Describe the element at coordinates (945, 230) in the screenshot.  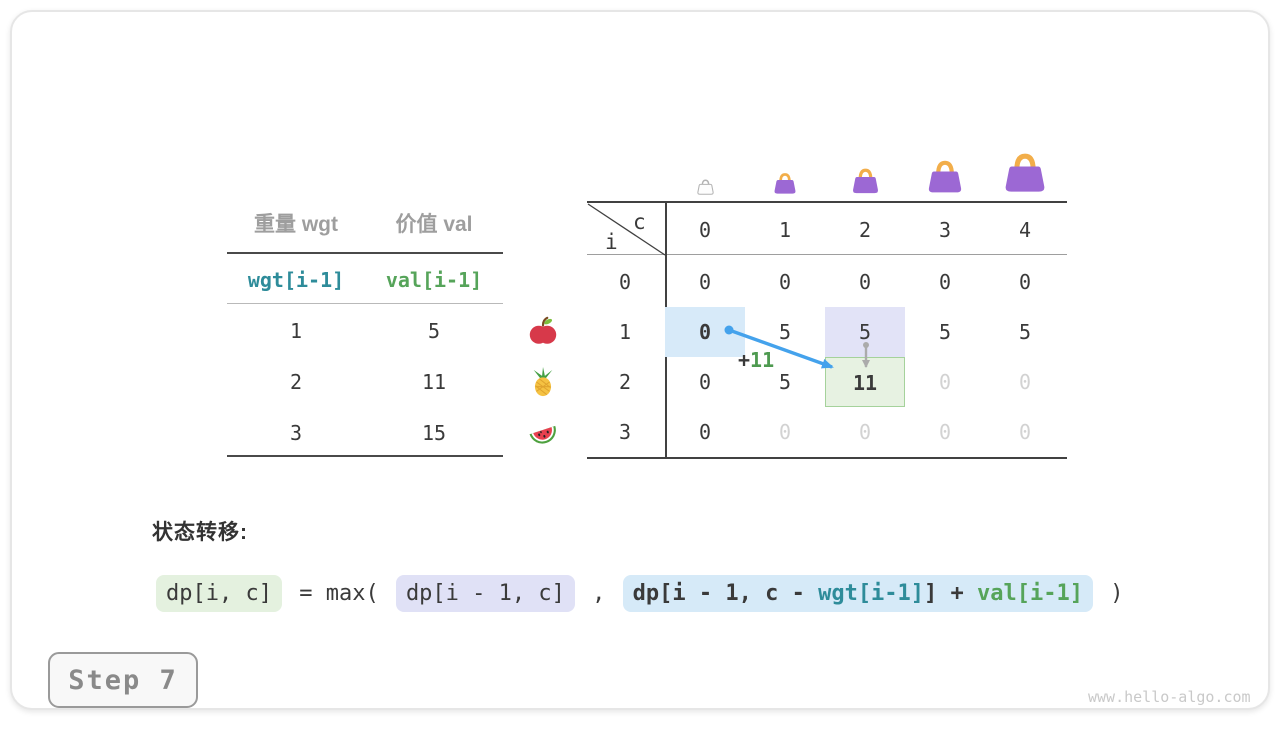
I see `dp-col-header-3: 3` at that location.